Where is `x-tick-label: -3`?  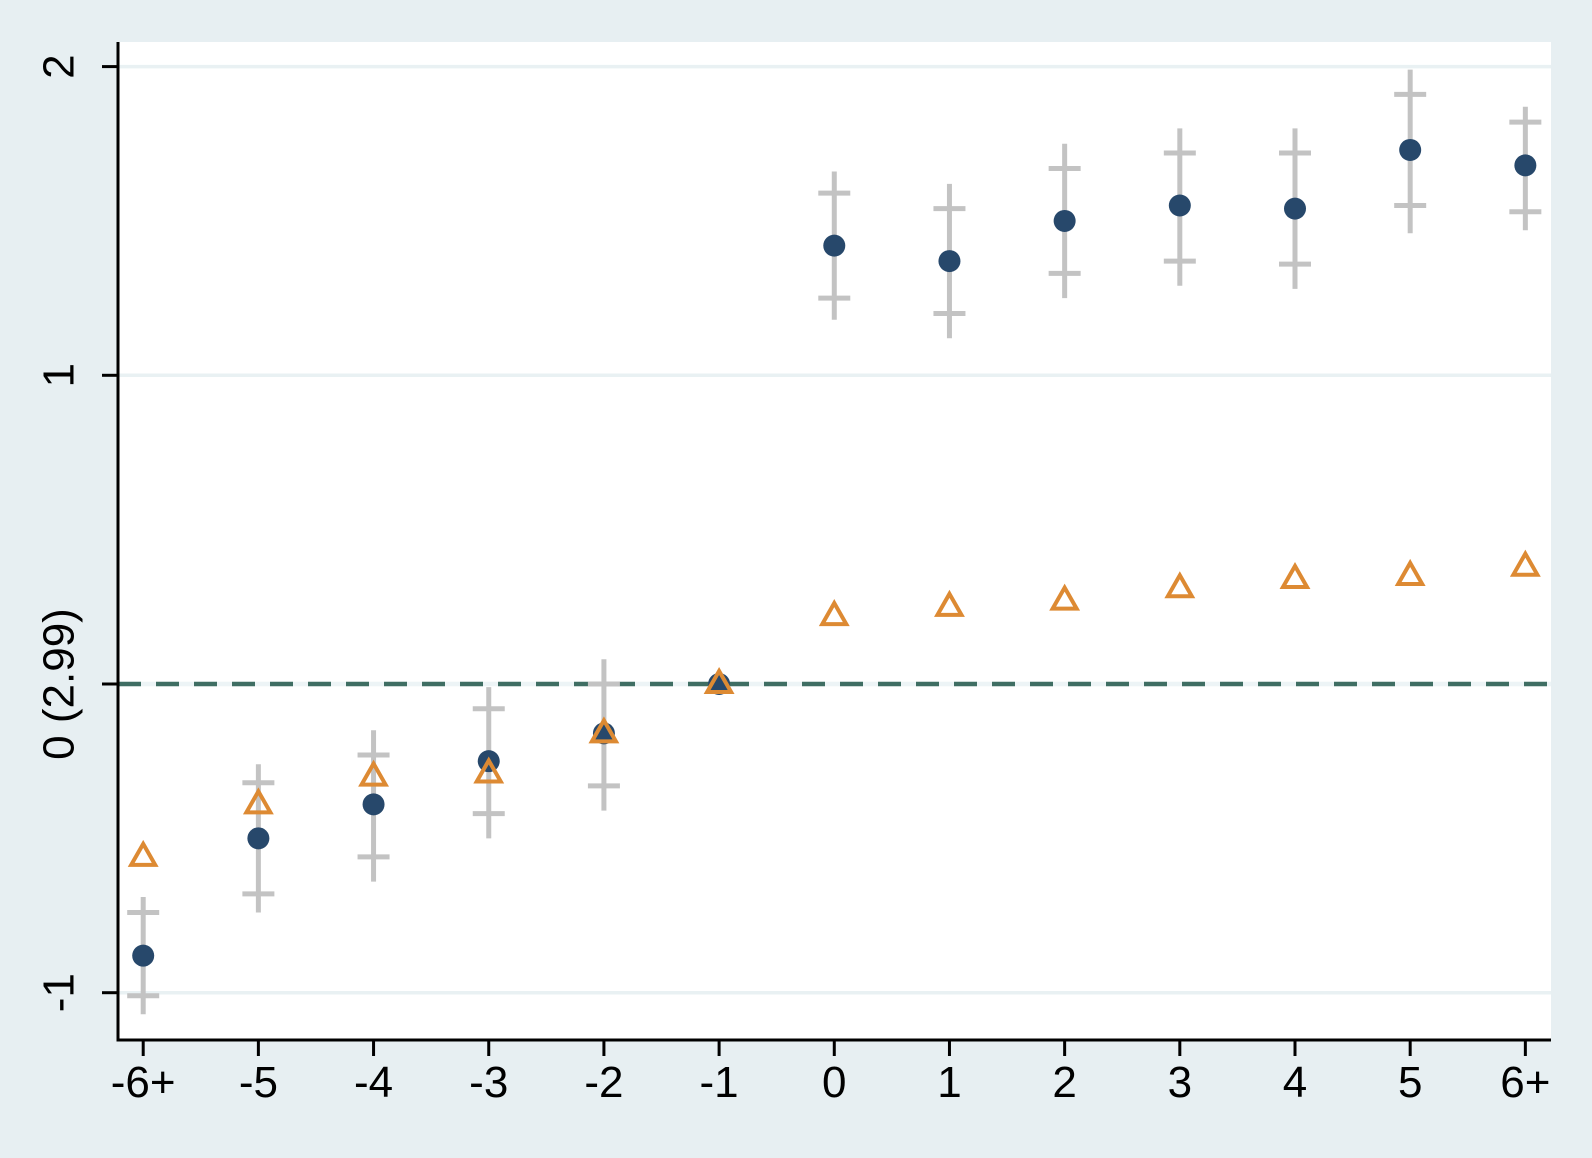 x-tick-label: -3 is located at coordinates (488, 1082).